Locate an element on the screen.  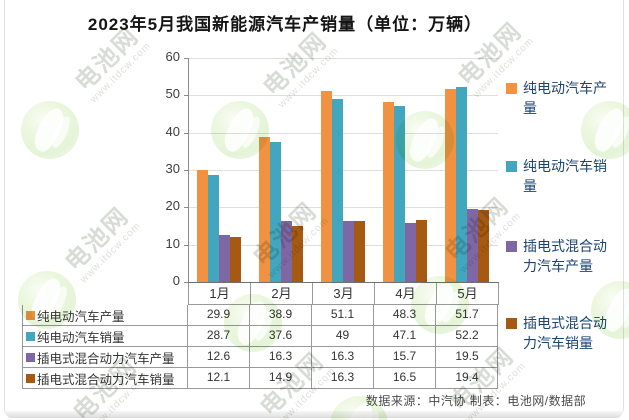
value-cell: 19.4 is located at coordinates (467, 377).